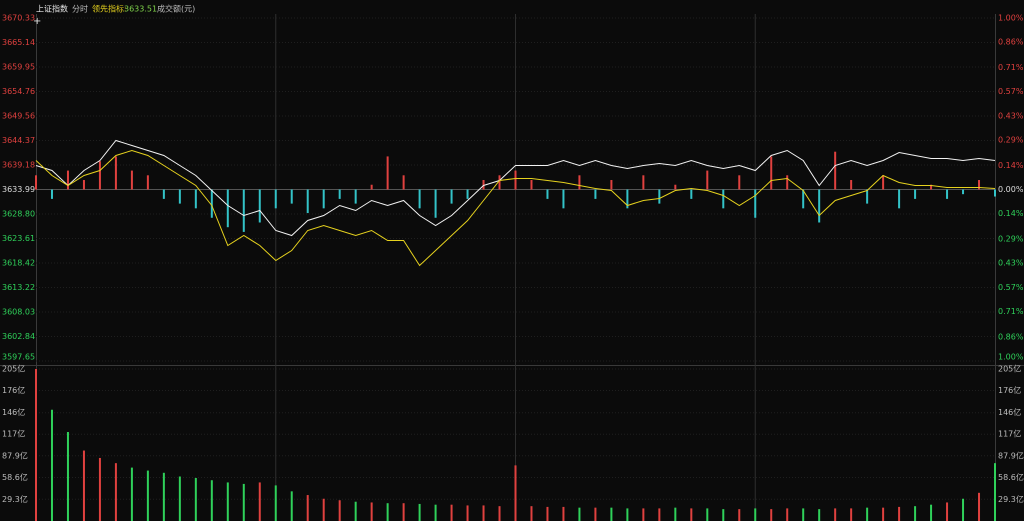 The width and height of the screenshot is (1024, 521). I want to click on y2-tick-label: 0.29%, so click(1011, 139).